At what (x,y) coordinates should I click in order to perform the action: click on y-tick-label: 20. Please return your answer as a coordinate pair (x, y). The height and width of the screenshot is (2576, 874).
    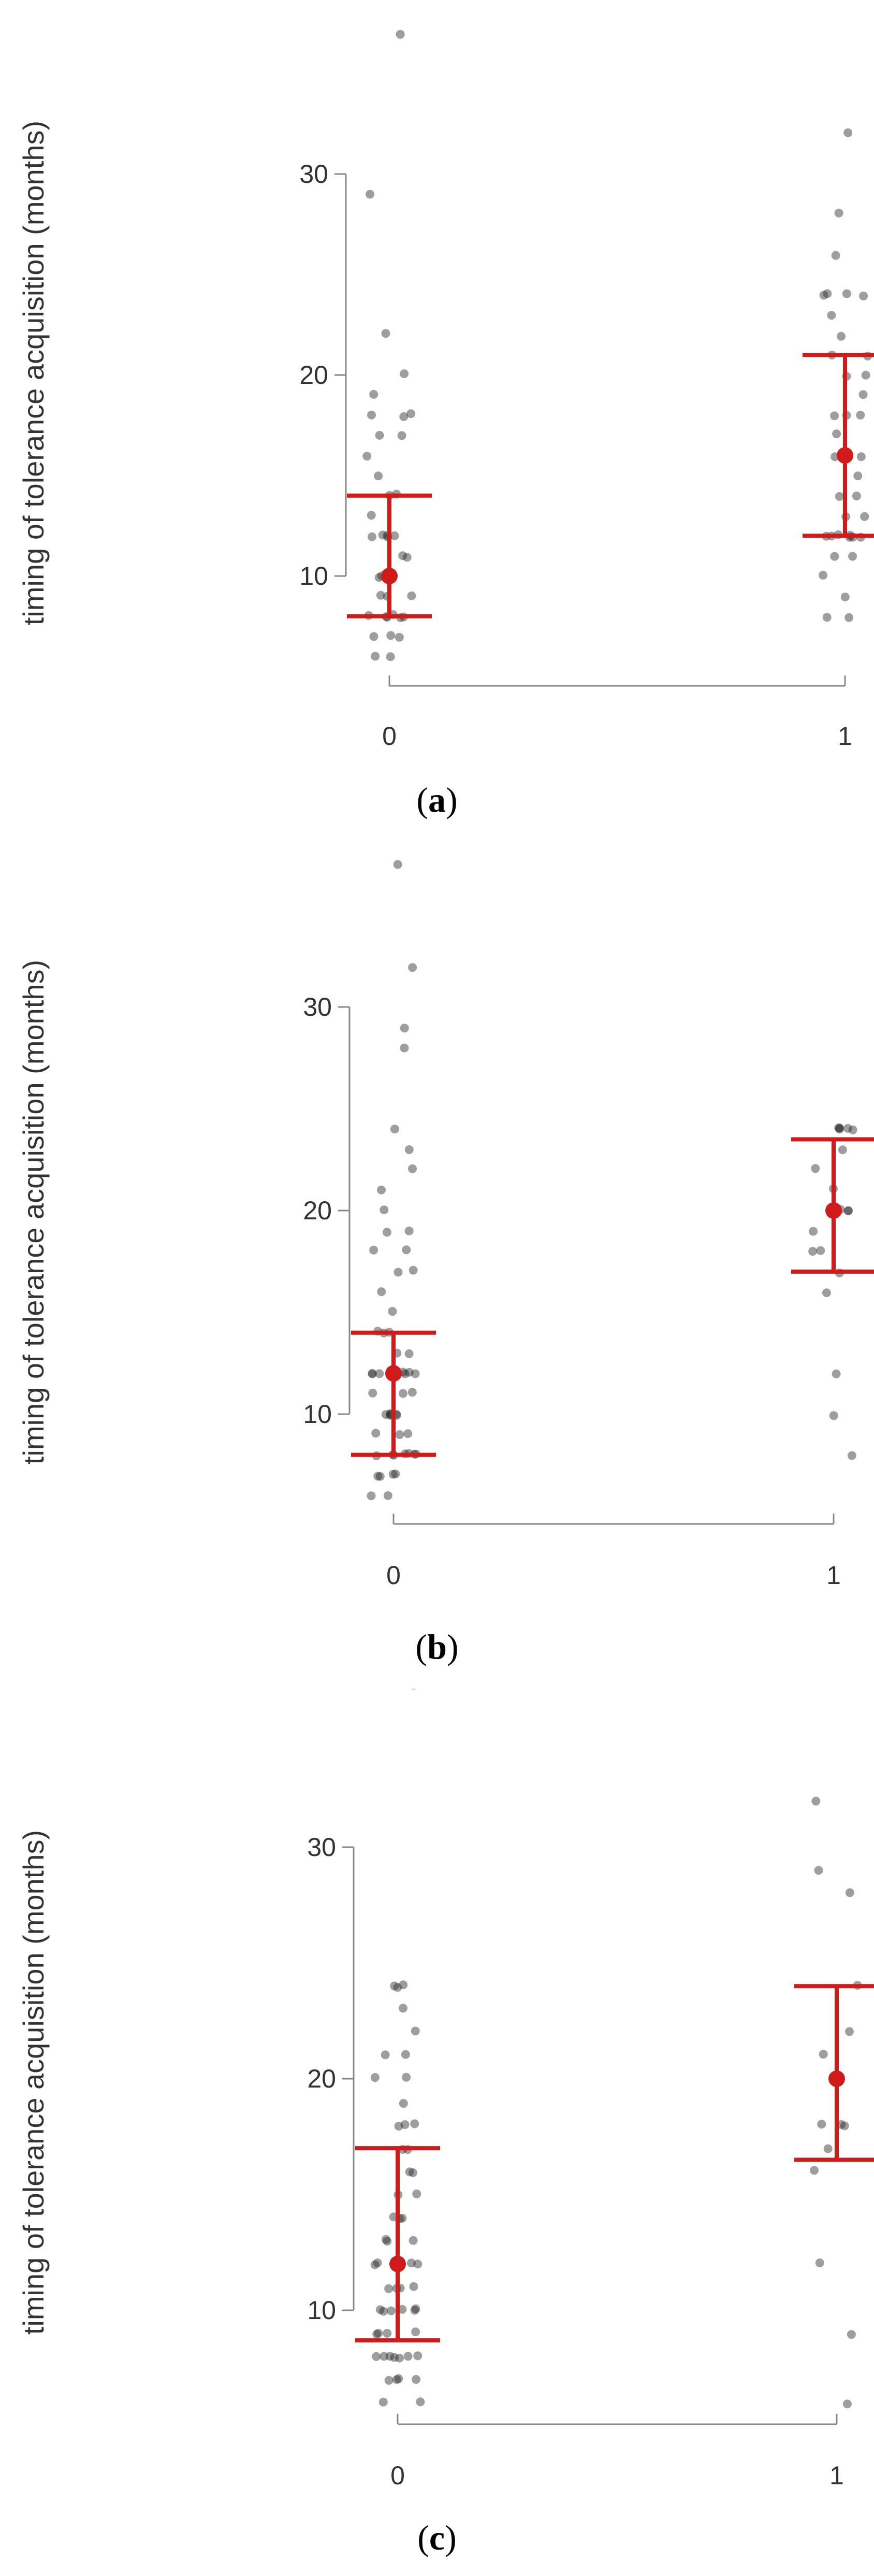
    Looking at the image, I should click on (317, 1210).